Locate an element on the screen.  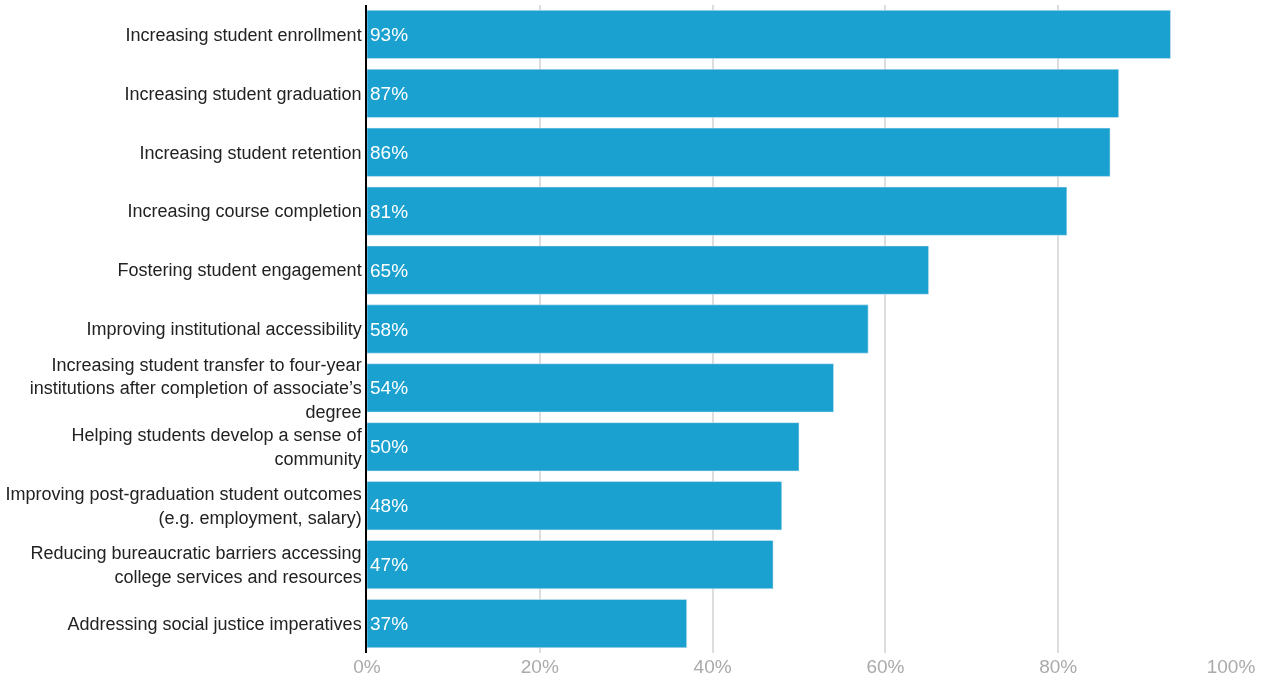
data-label: 58% is located at coordinates (389, 329).